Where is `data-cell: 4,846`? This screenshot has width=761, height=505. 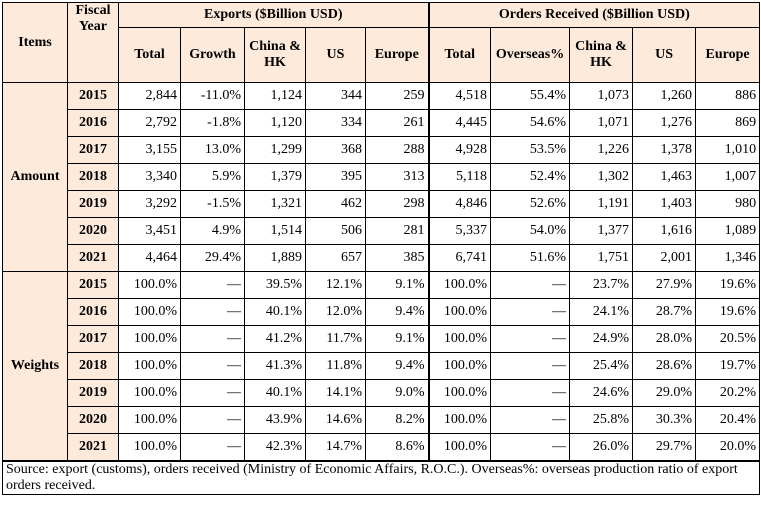 data-cell: 4,846 is located at coordinates (459, 204).